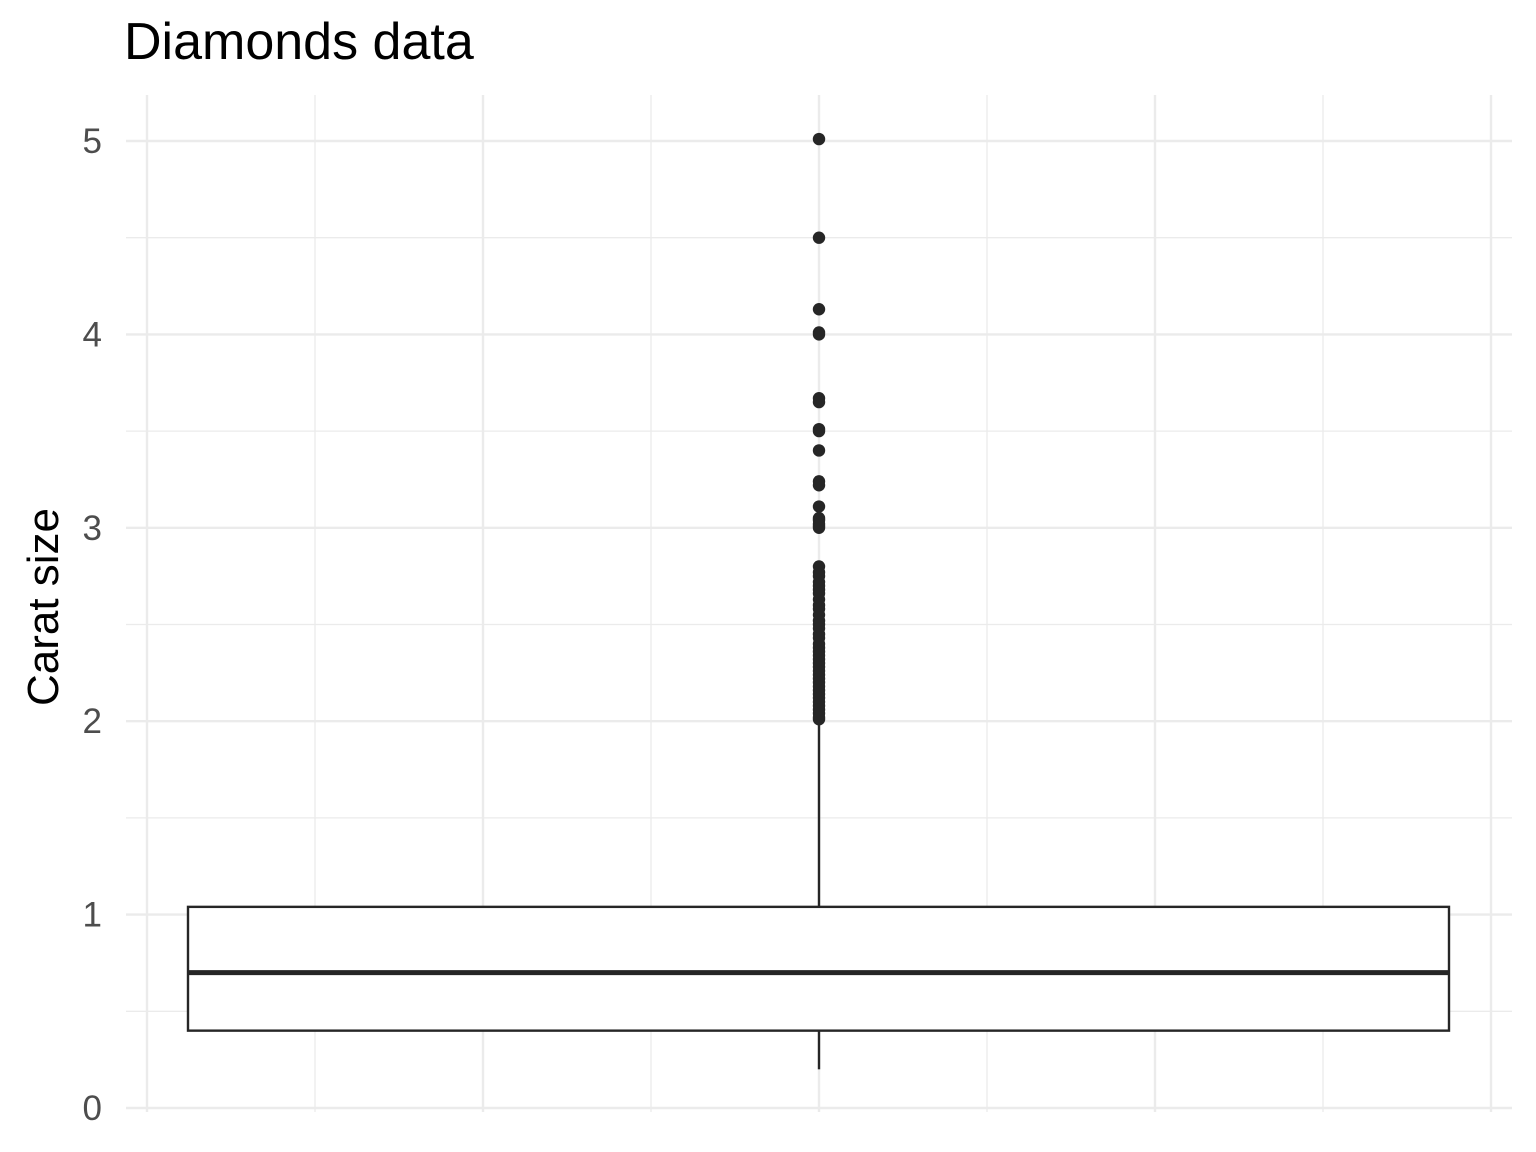 The width and height of the screenshot is (1536, 1152). I want to click on y-axis-title: Carat size, so click(43, 607).